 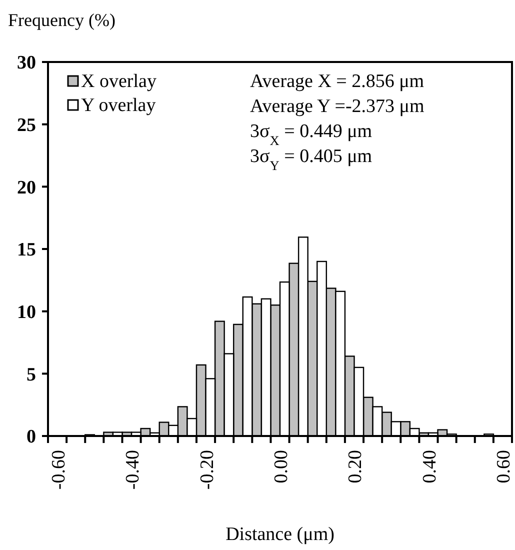 I want to click on x-tick-label: -0.20, so click(x=207, y=470).